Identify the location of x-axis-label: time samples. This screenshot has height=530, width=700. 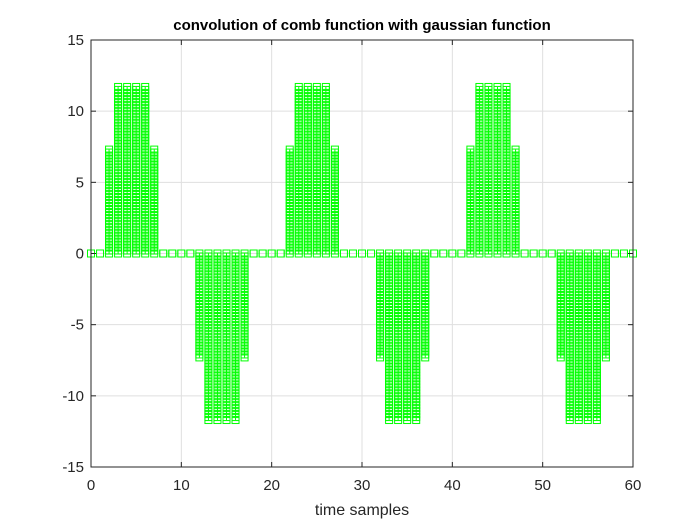
(362, 510).